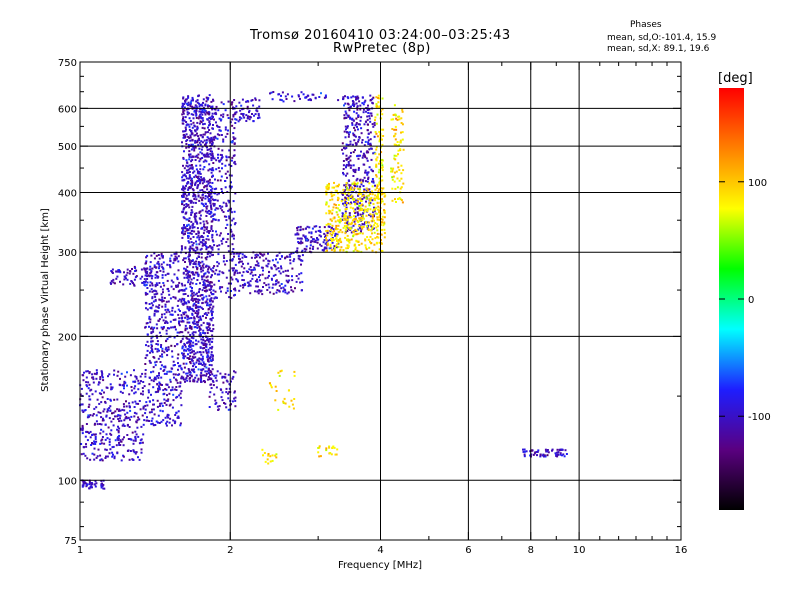 This screenshot has height=604, width=800. What do you see at coordinates (662, 38) in the screenshot?
I see `phase-stats-o: mean, sd,O:-101.4, 15.9` at bounding box center [662, 38].